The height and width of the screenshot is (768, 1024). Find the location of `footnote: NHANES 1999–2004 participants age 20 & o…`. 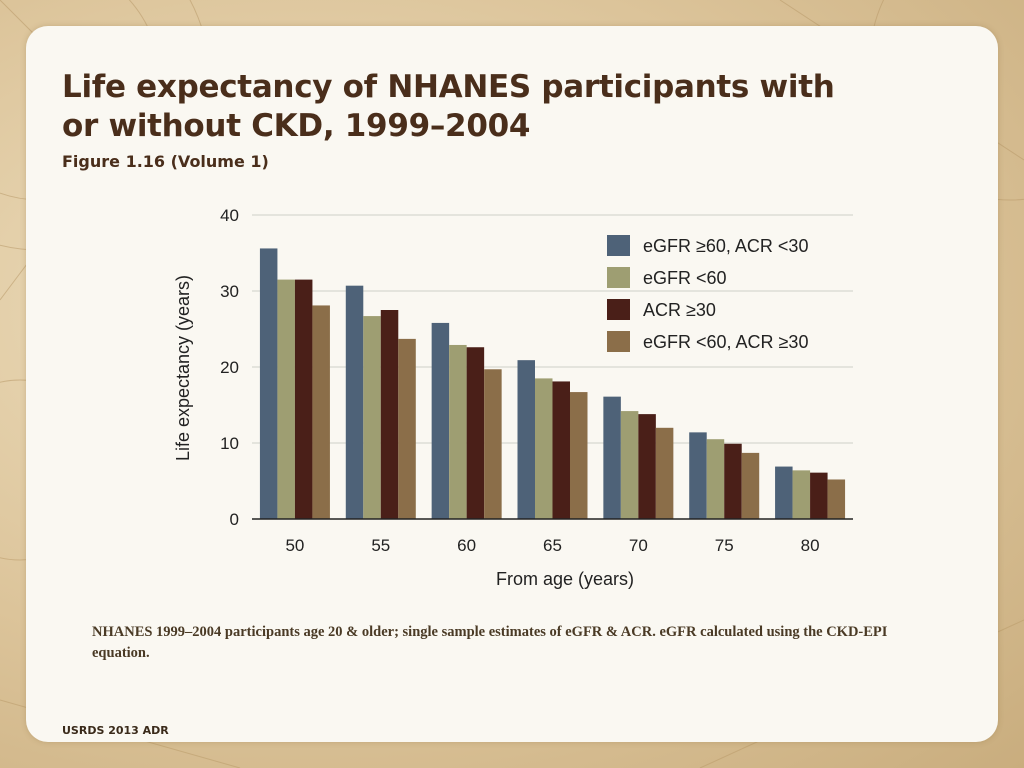

footnote: NHANES 1999–2004 participants age 20 & o… is located at coordinates (490, 642).